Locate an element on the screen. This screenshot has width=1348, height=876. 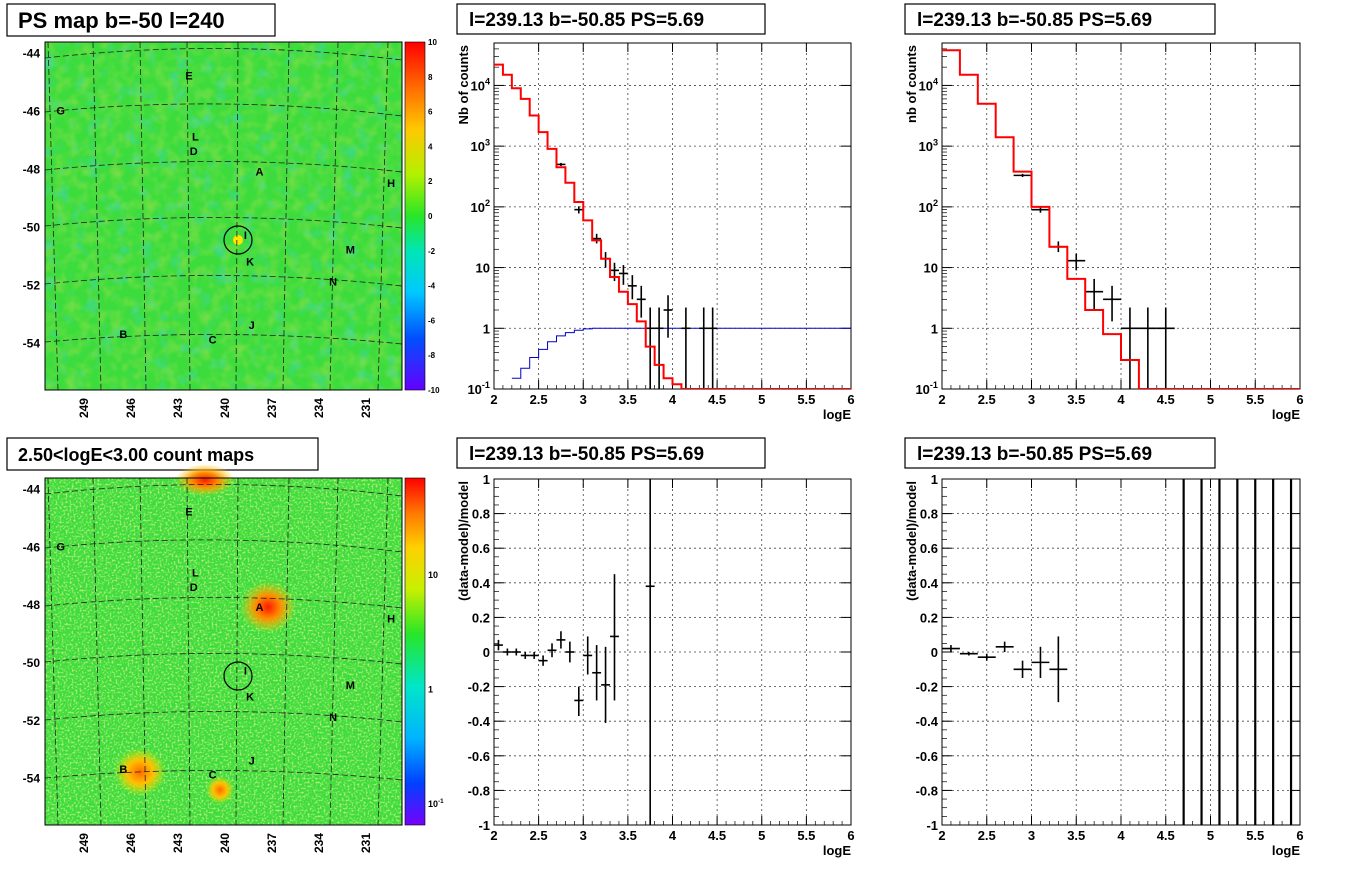
source-label: A is located at coordinates (260, 608).